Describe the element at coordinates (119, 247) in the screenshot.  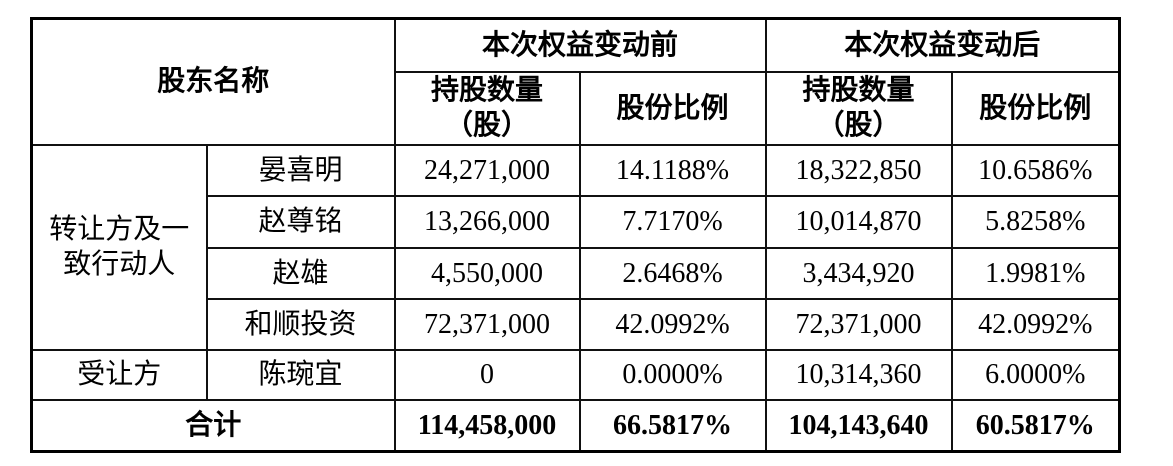
I see `cell-group-transferor: 转让方及一 致行动人` at that location.